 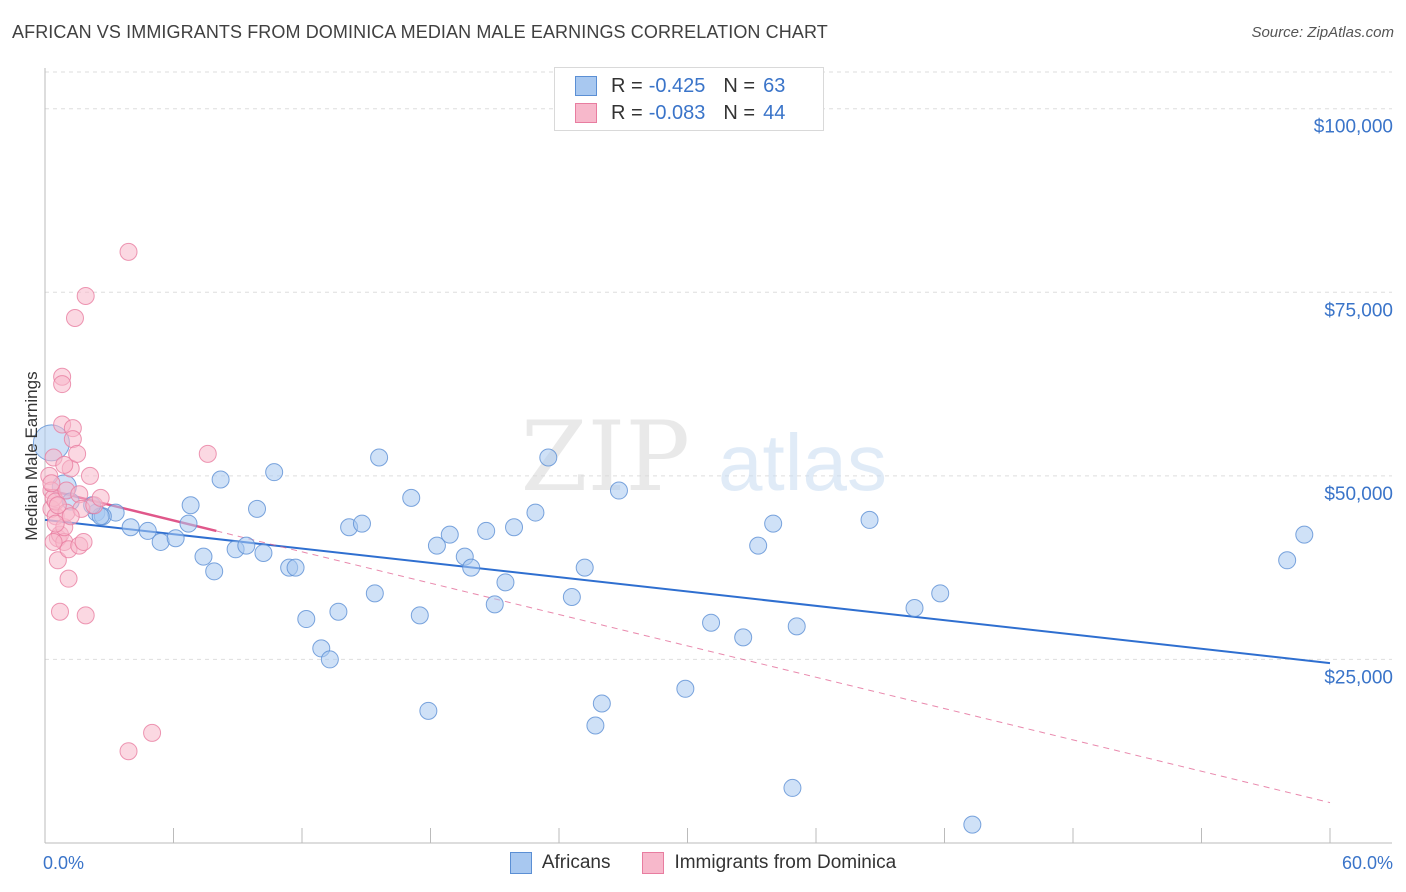 I want to click on y-tick-label: $50,000, so click(x=1358, y=494).